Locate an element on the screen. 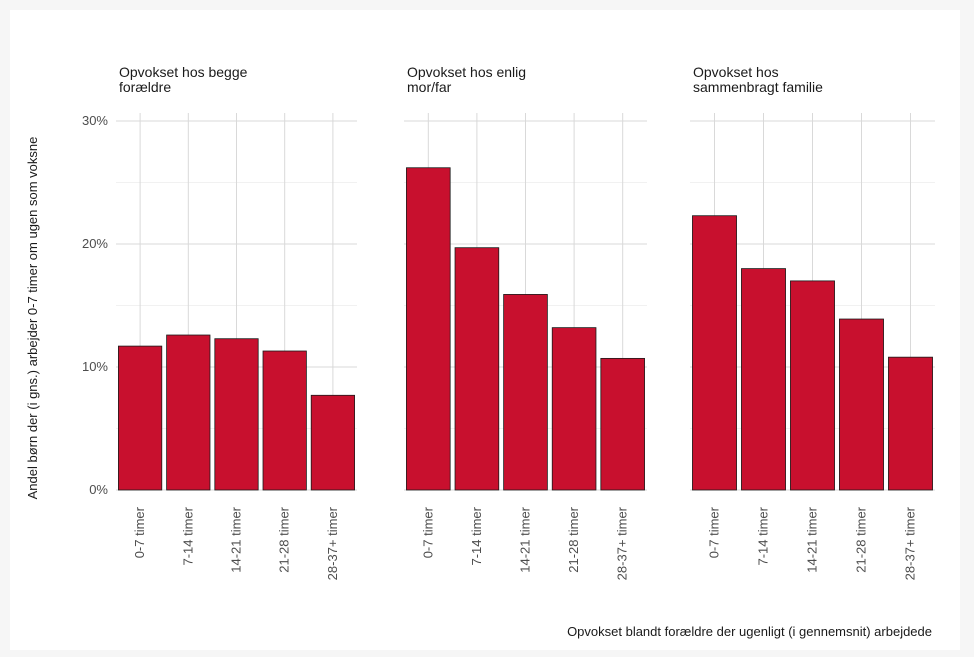 Image resolution: width=974 pixels, height=657 pixels. y-tick-label: 20% is located at coordinates (95, 243).